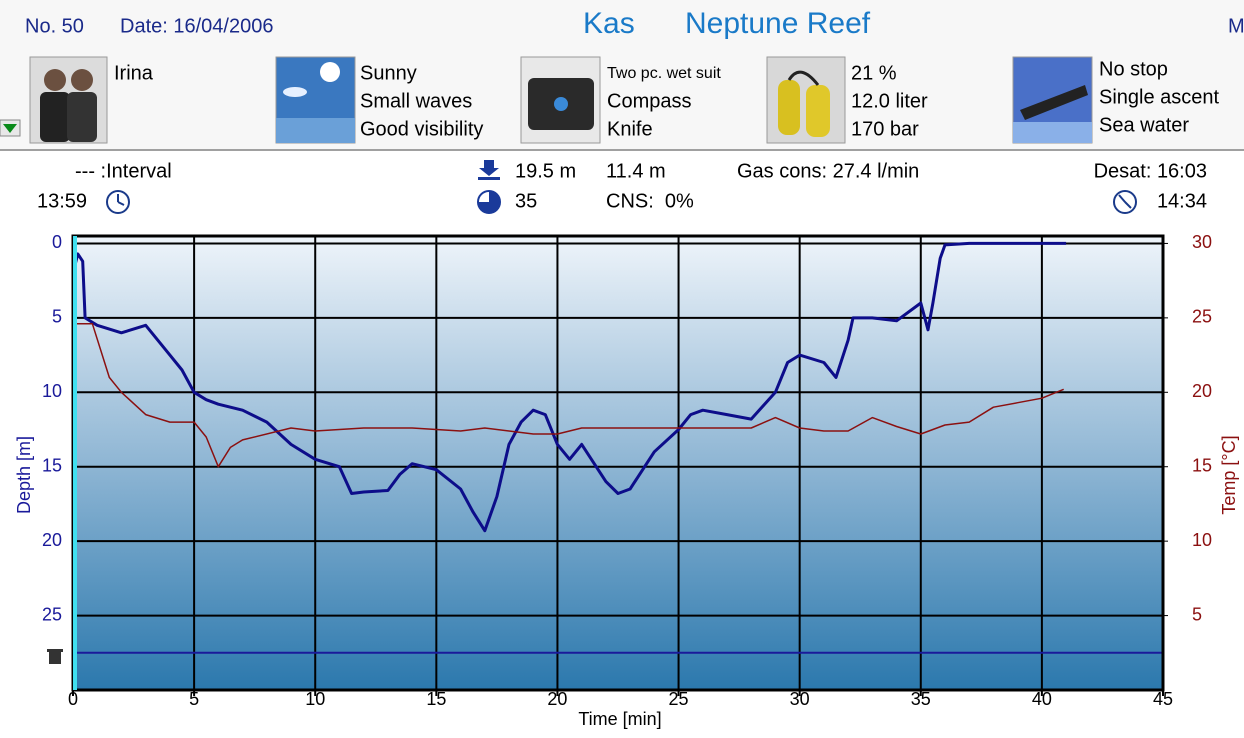 The width and height of the screenshot is (1244, 738). I want to click on y2-axis-label: Temp [°C], so click(1229, 474).